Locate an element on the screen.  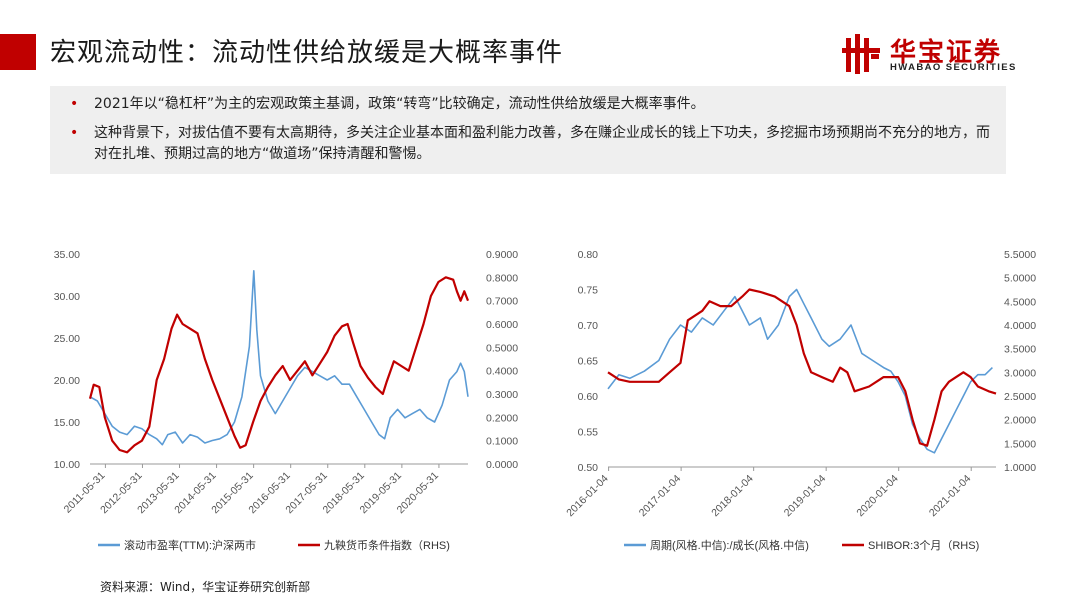
y-left-tick-label: 35.00 is located at coordinates (67, 255).